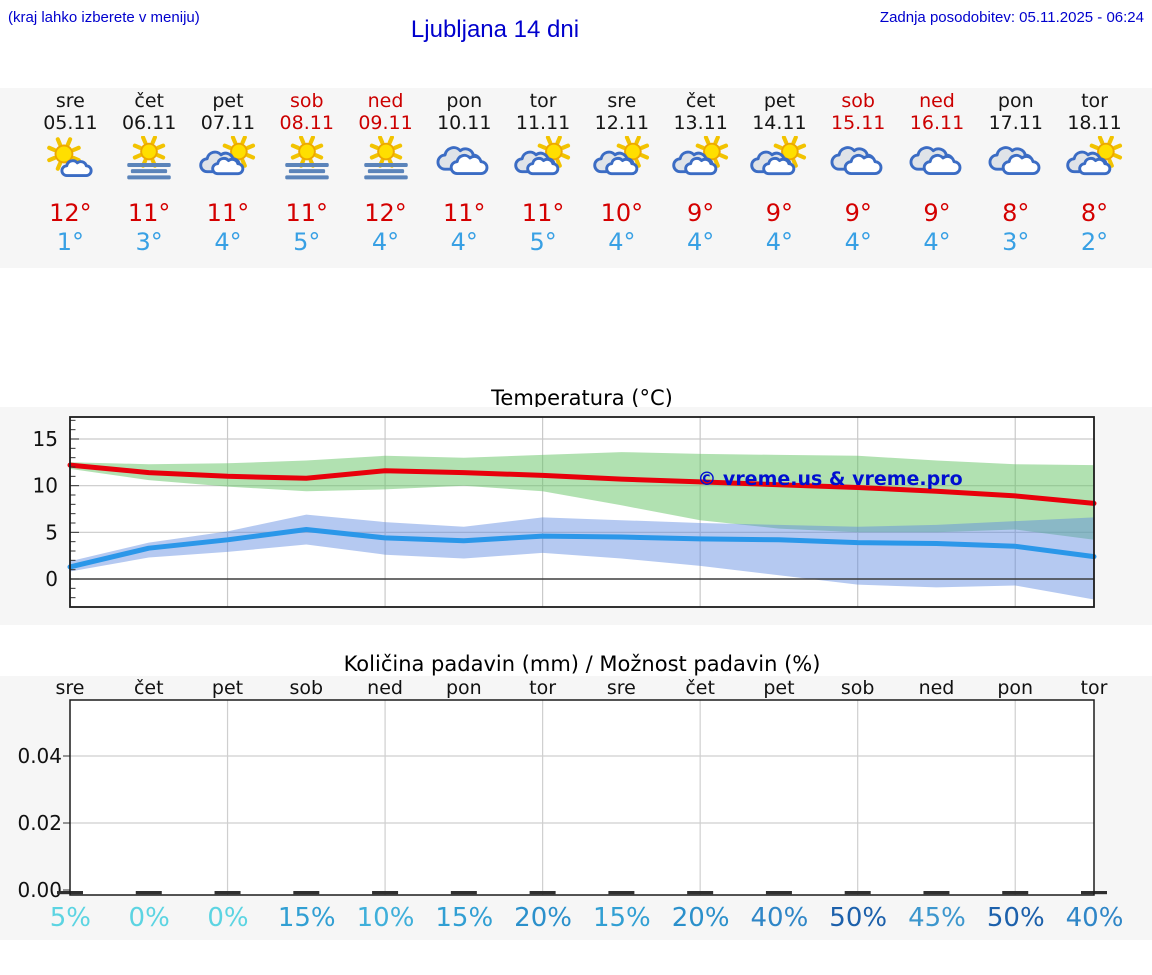  I want to click on day-name-label: sob, so click(306, 101).